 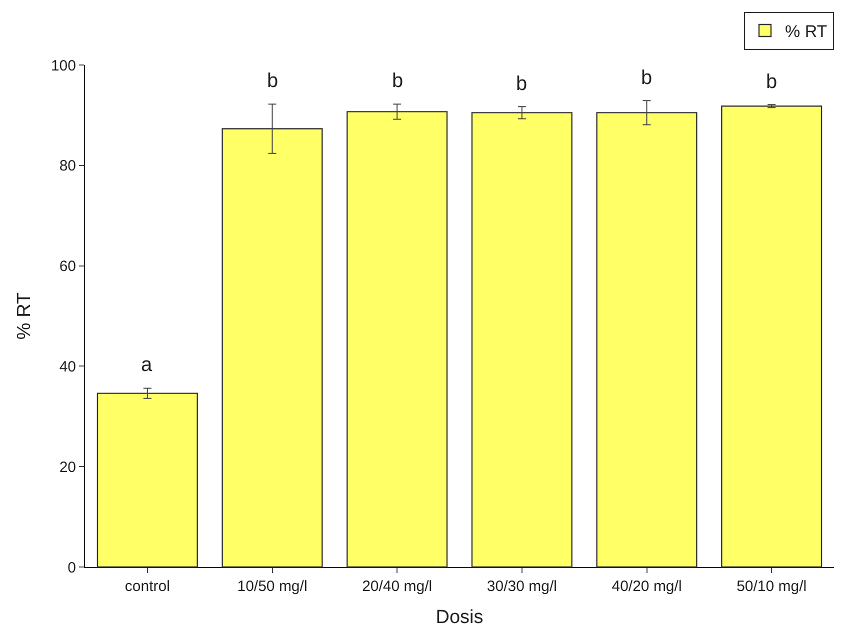 I want to click on y-tick-label: 80, so click(x=67, y=166).